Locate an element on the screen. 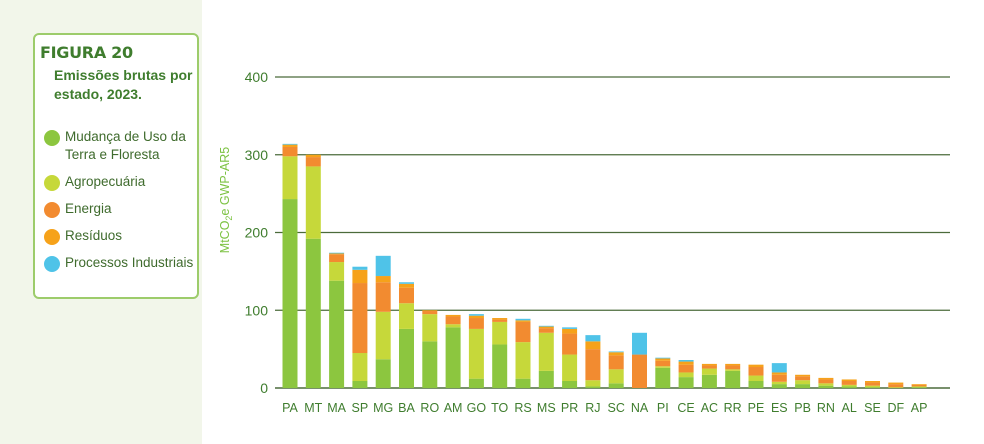 This screenshot has height=444, width=984. bar-segment-SE-agropecuaria is located at coordinates (872, 386).